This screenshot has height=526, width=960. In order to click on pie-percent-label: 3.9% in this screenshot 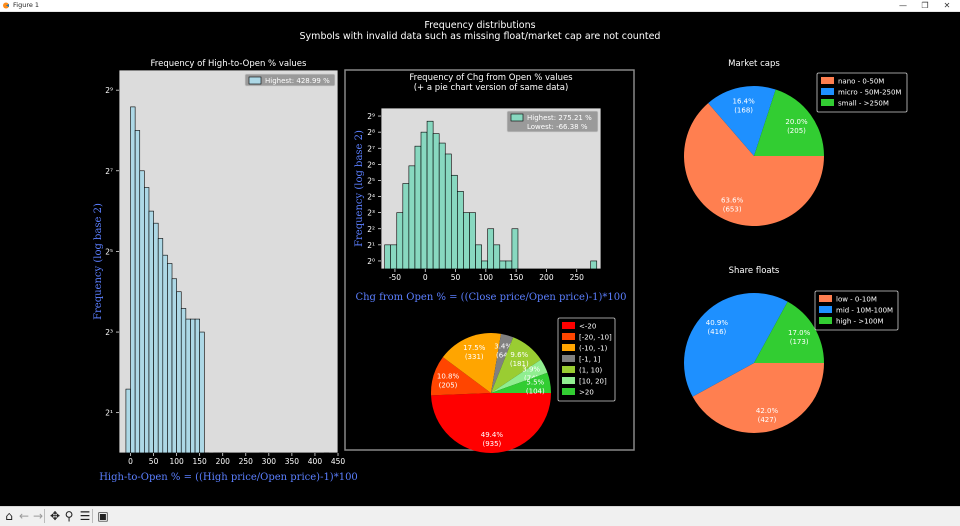, I will do `click(531, 370)`.